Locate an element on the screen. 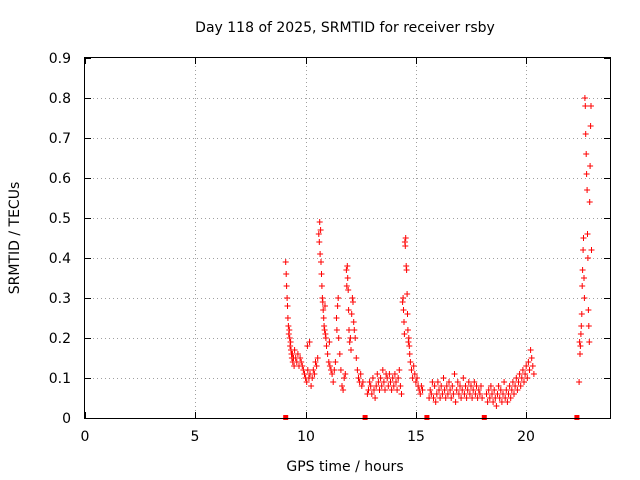  x-tick-label: 10 is located at coordinates (306, 437).